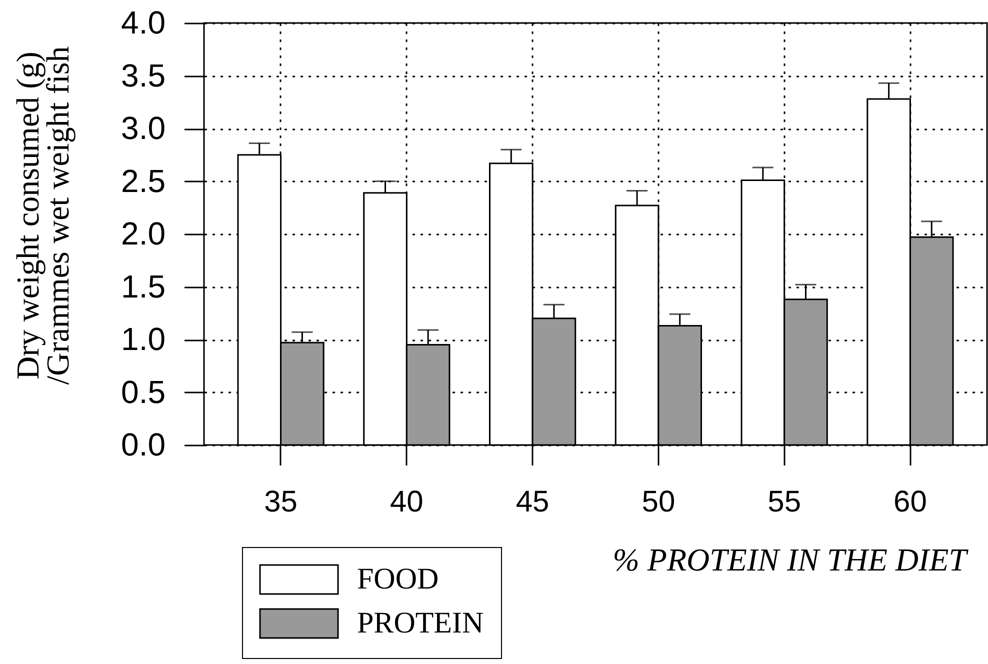  I want to click on y-tick-label: 2.0, so click(143, 234).